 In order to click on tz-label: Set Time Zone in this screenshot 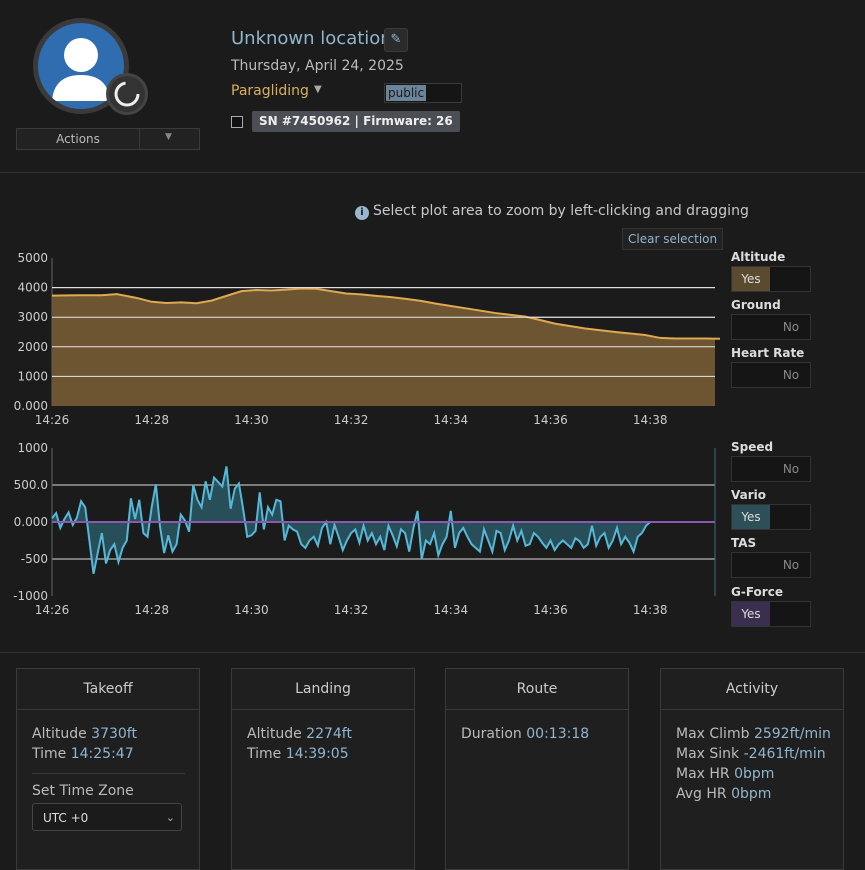, I will do `click(83, 791)`.